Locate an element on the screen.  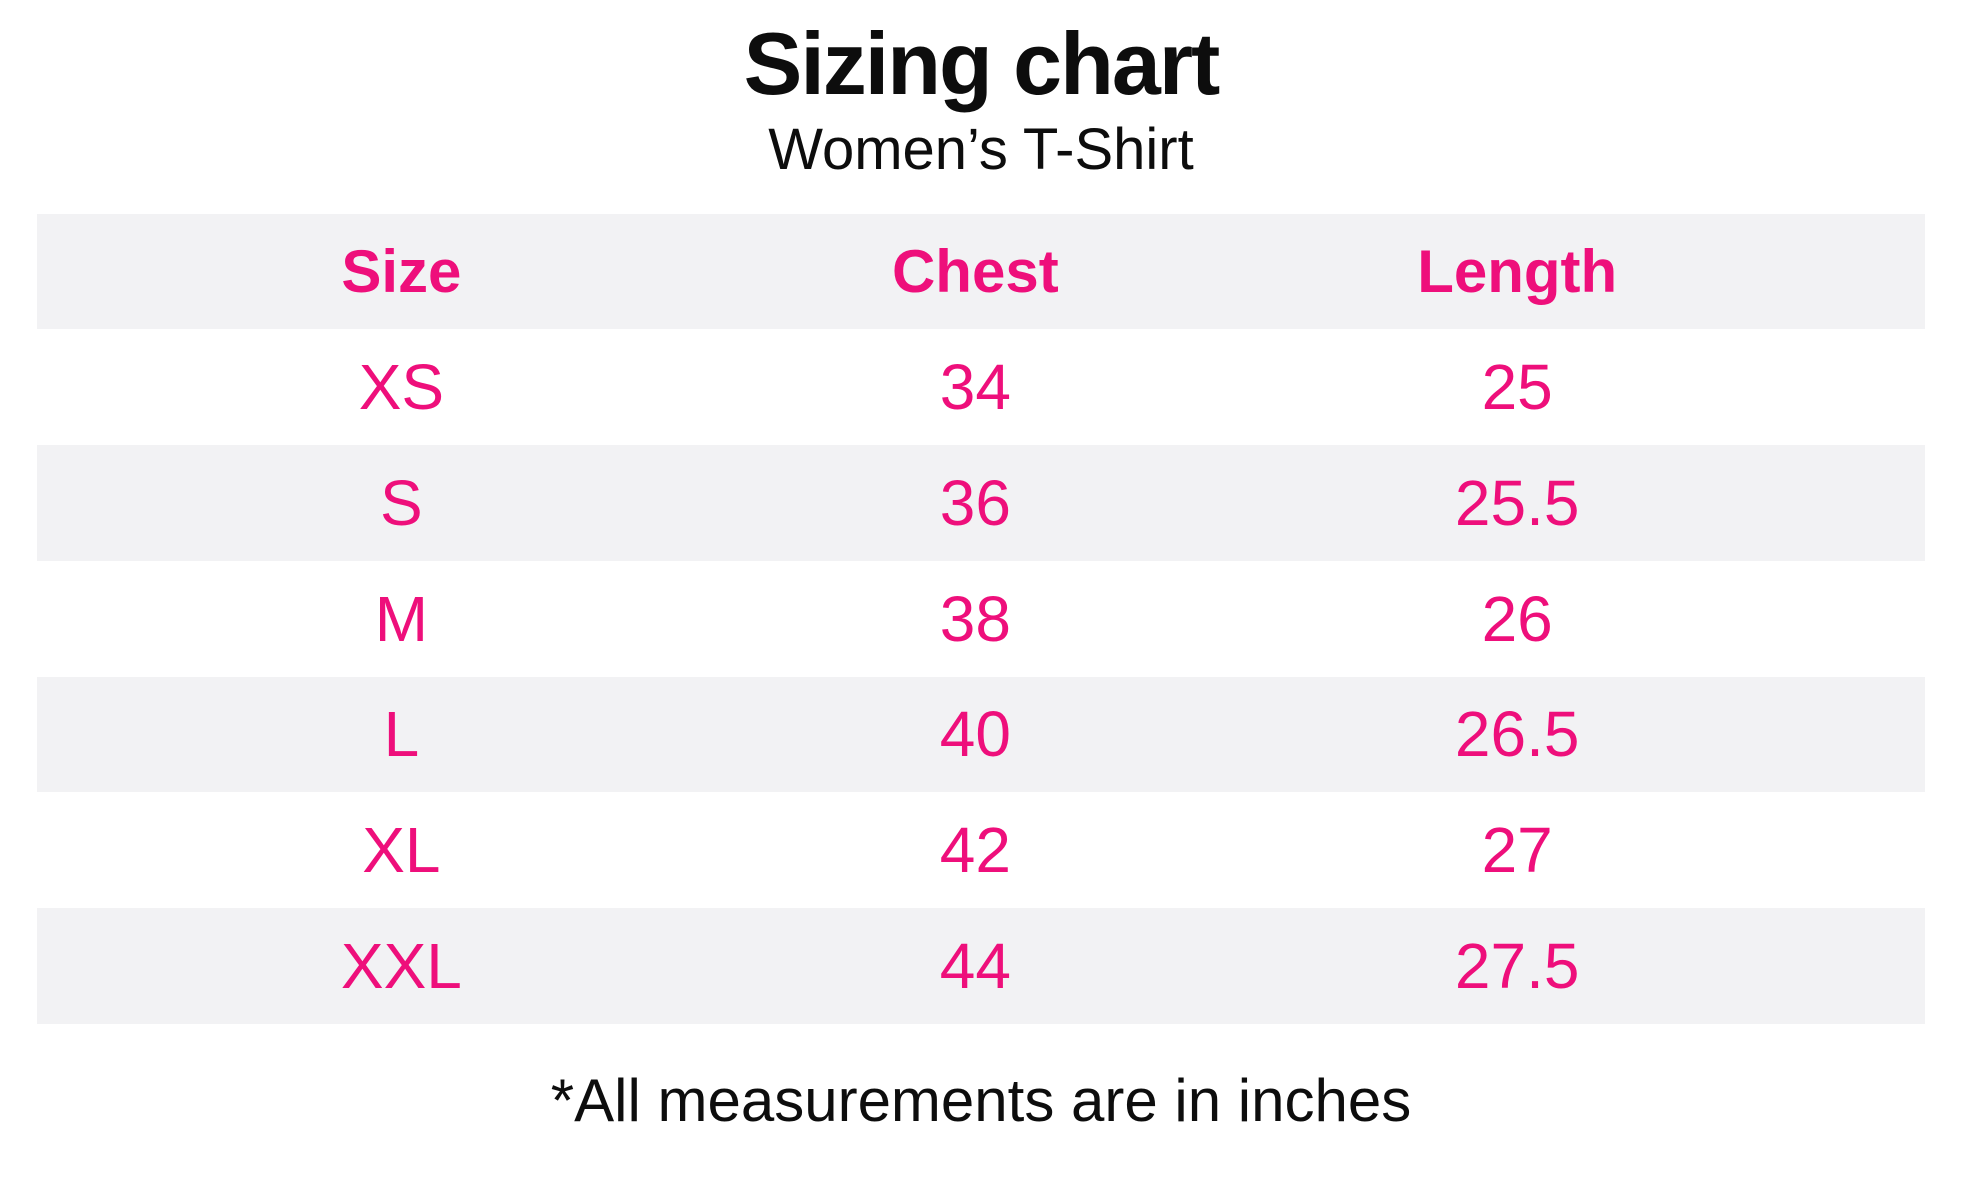
length-cell: 26.5 is located at coordinates (1517, 734).